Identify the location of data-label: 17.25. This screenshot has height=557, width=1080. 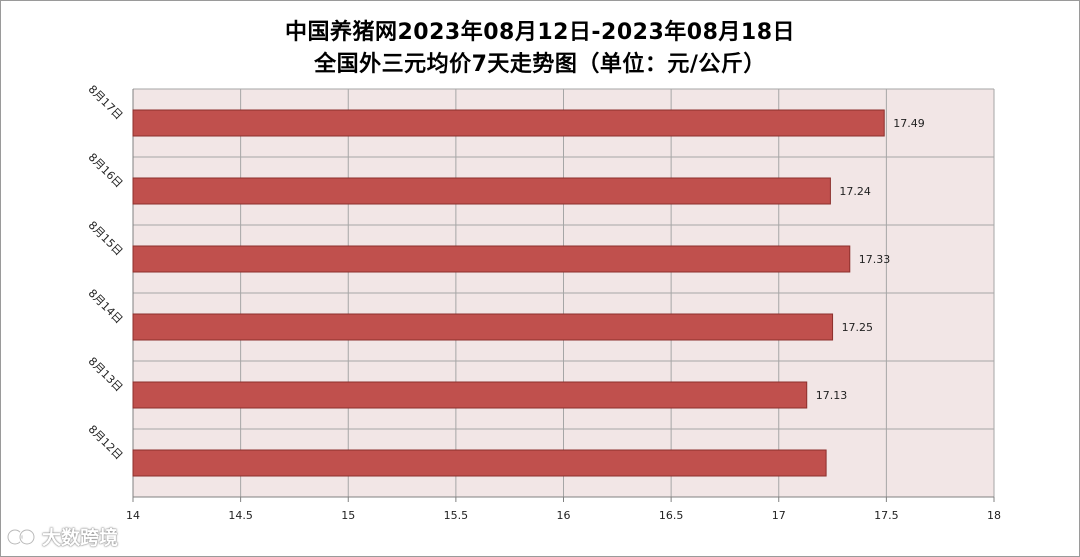
(858, 327).